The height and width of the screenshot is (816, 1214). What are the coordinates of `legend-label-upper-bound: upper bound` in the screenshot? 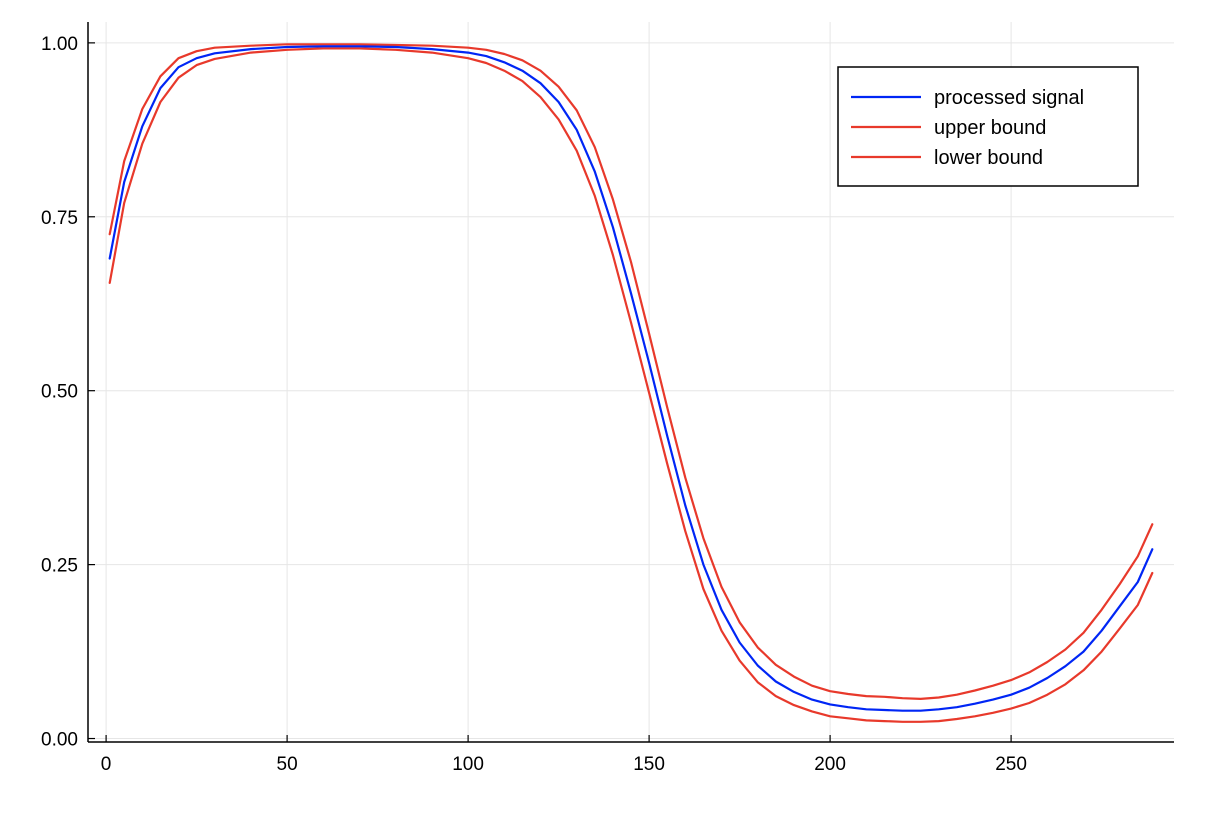 It's located at (990, 128).